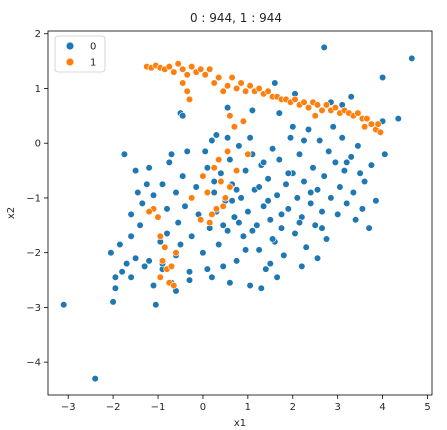 The width and height of the screenshot is (447, 430). I want to click on y-tick-label: 0, so click(38, 144).